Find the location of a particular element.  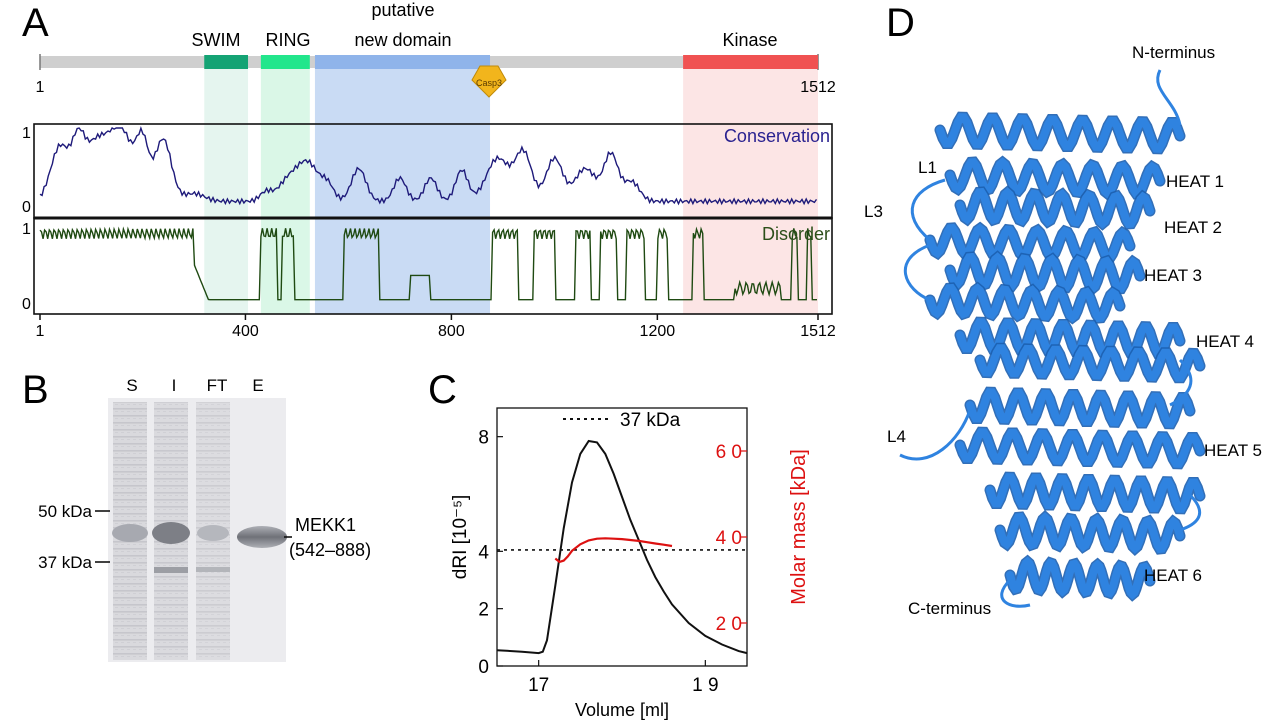

domain-label-ring: RING is located at coordinates (288, 40).